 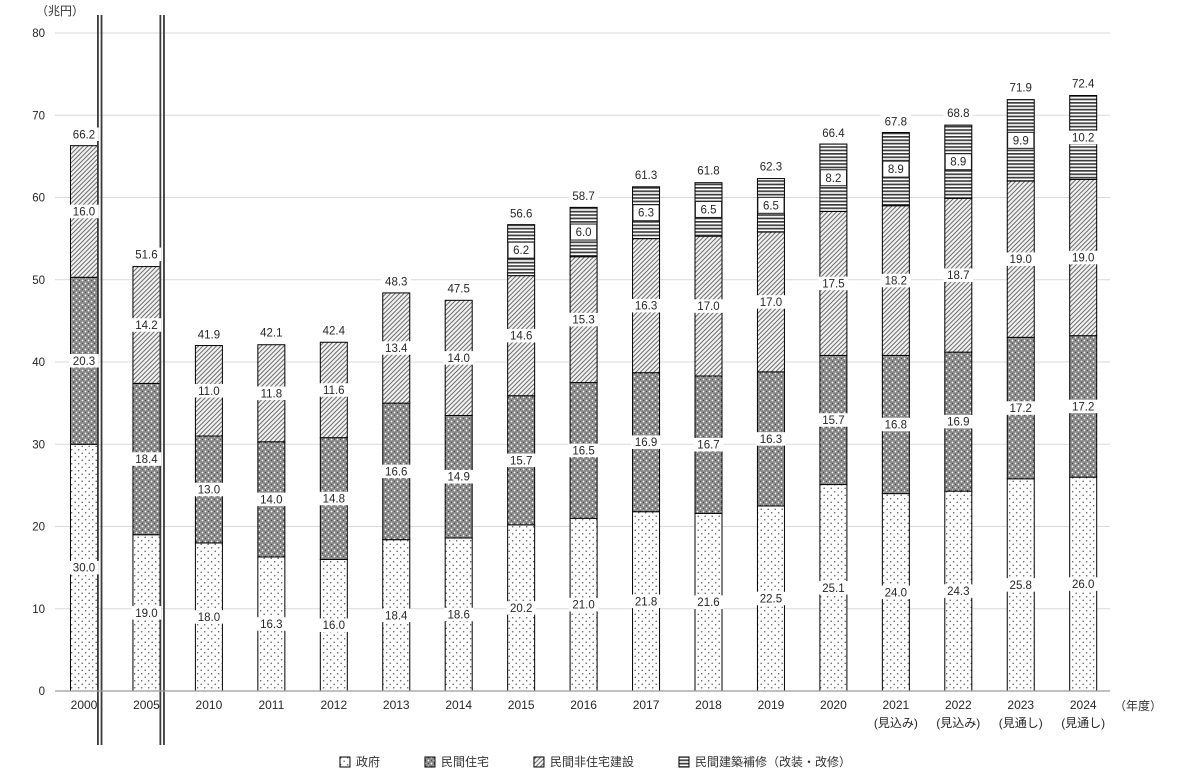 I want to click on total-value-label: 68.8, so click(x=958, y=114).